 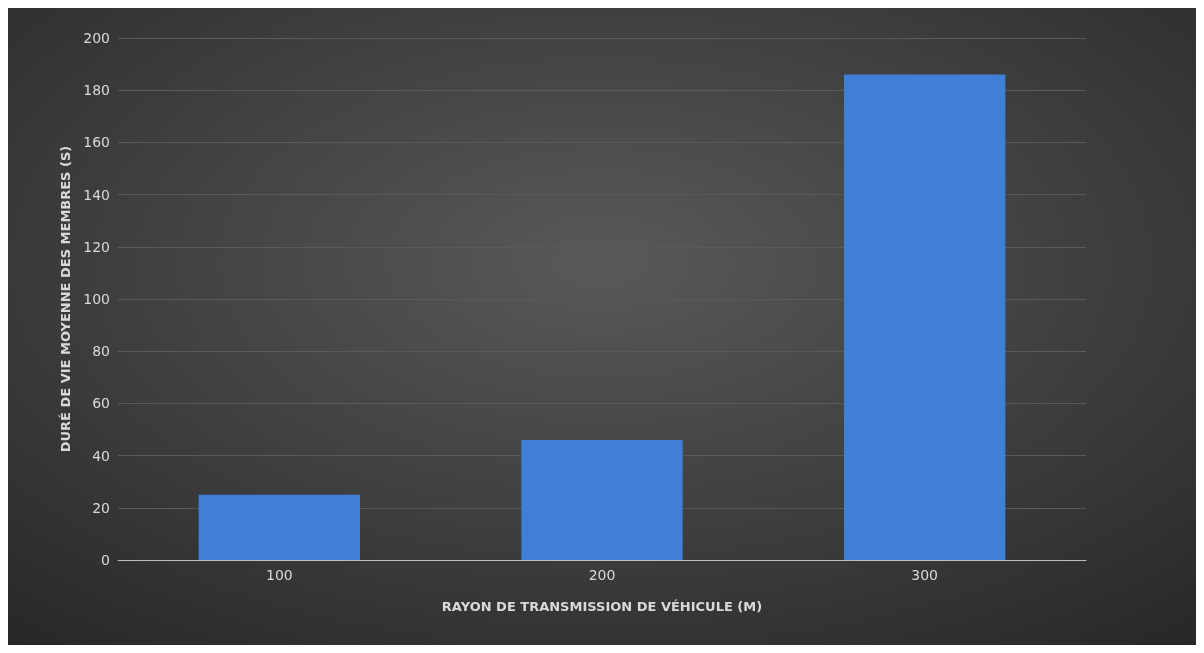 What do you see at coordinates (96, 90) in the screenshot?
I see `y-tick-label: 180` at bounding box center [96, 90].